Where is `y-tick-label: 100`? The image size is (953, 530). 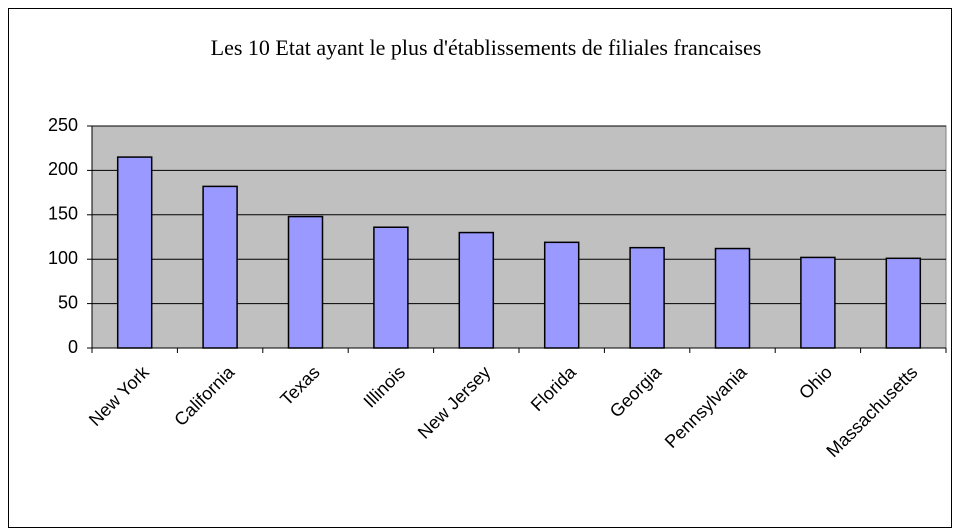 y-tick-label: 100 is located at coordinates (63, 258).